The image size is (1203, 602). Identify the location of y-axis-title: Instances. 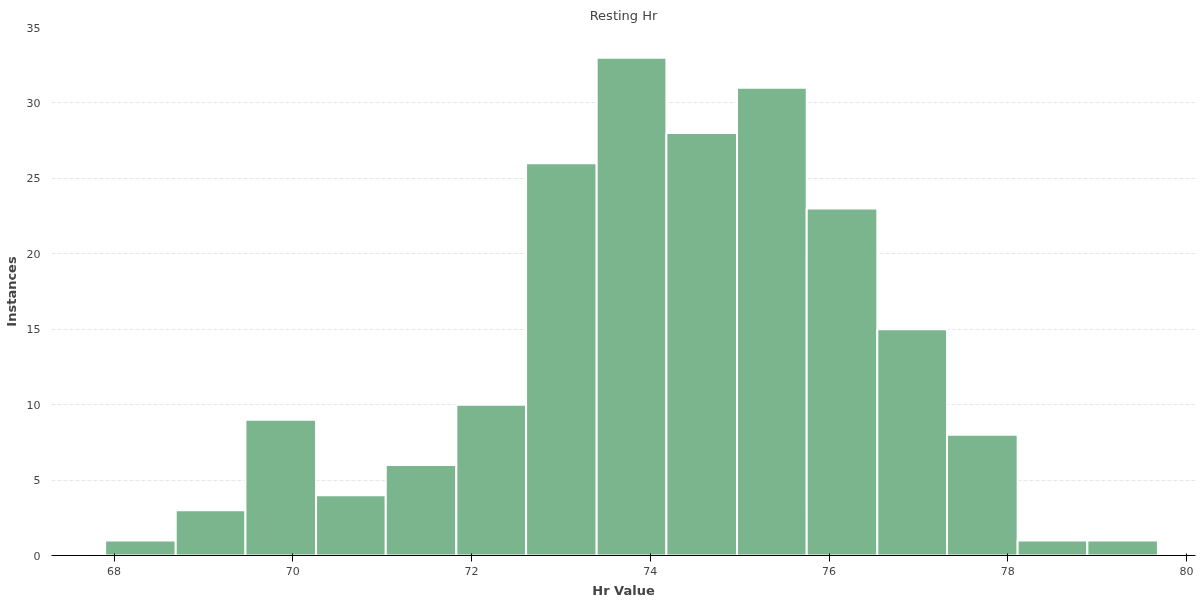
(11, 291).